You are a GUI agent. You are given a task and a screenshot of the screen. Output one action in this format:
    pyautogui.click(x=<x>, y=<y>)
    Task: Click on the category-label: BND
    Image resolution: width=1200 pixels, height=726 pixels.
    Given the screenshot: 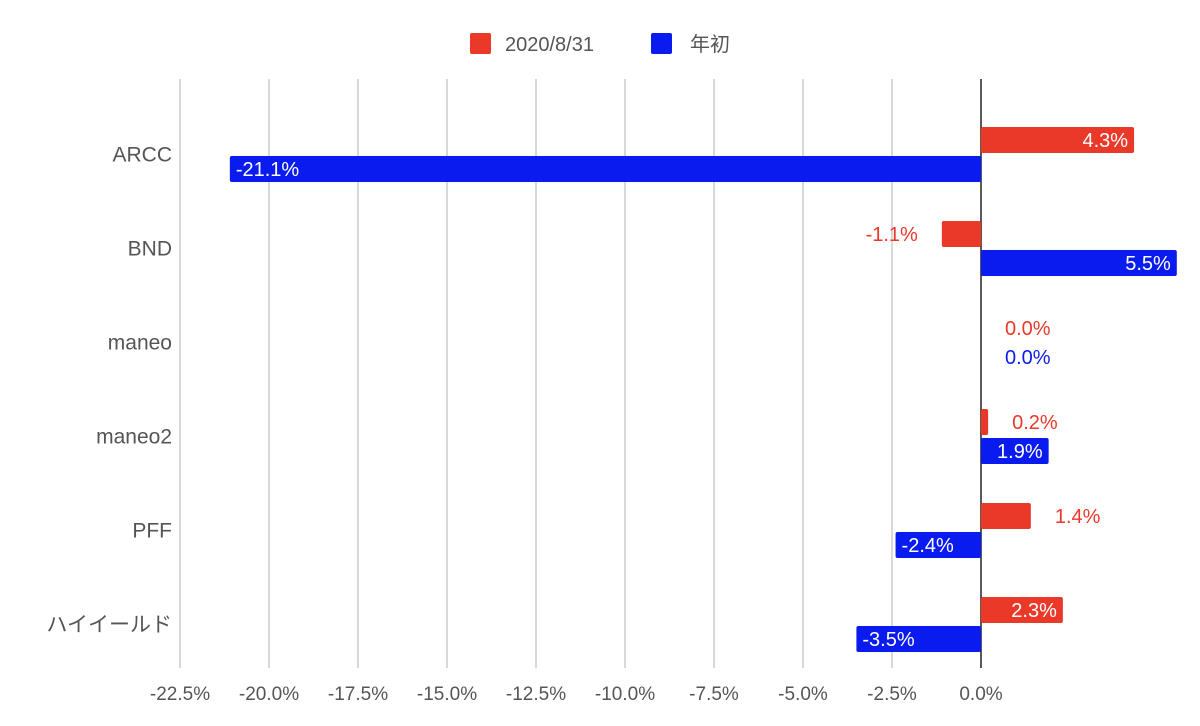 What is the action you would take?
    pyautogui.click(x=150, y=249)
    